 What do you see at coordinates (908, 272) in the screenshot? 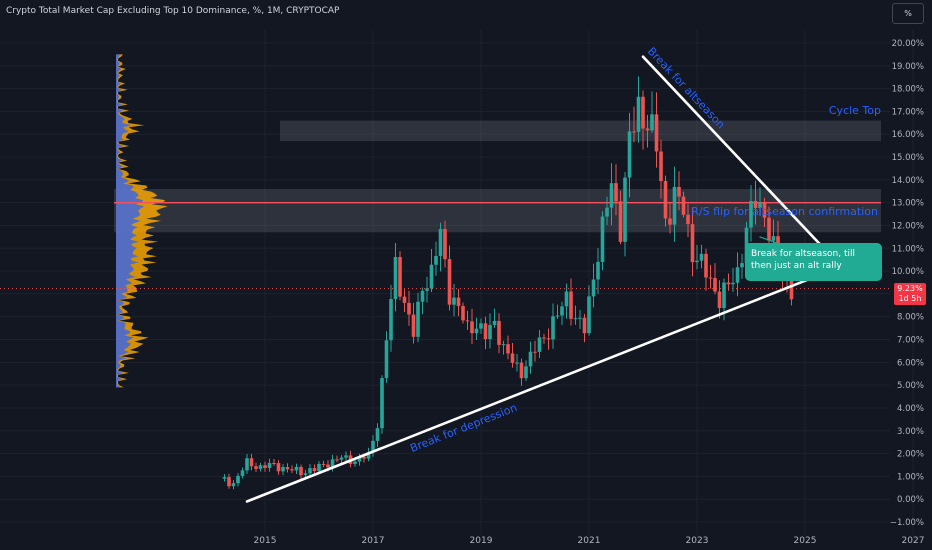
I see `y-tick-label: 10.00%` at bounding box center [908, 272].